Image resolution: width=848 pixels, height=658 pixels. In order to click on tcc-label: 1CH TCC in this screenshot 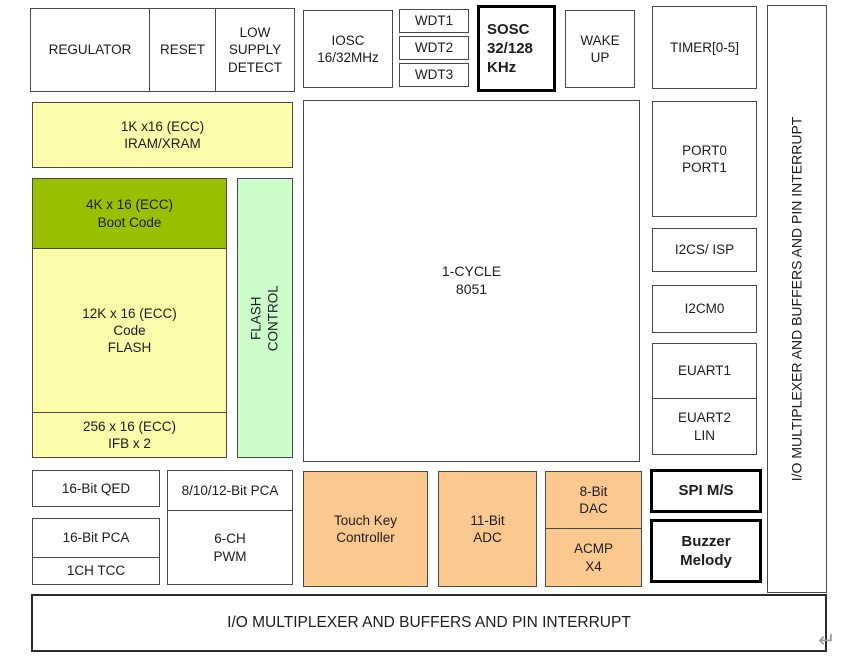, I will do `click(96, 571)`.